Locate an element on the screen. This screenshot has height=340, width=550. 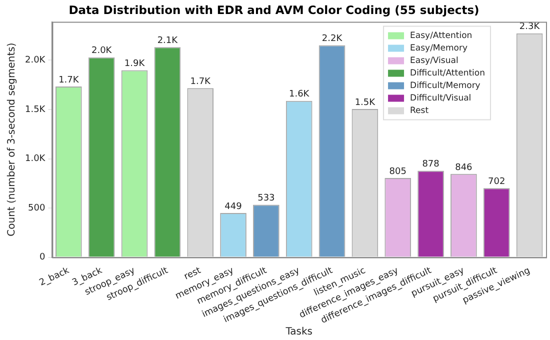
legend-label: Difficult/Memory is located at coordinates (445, 86).